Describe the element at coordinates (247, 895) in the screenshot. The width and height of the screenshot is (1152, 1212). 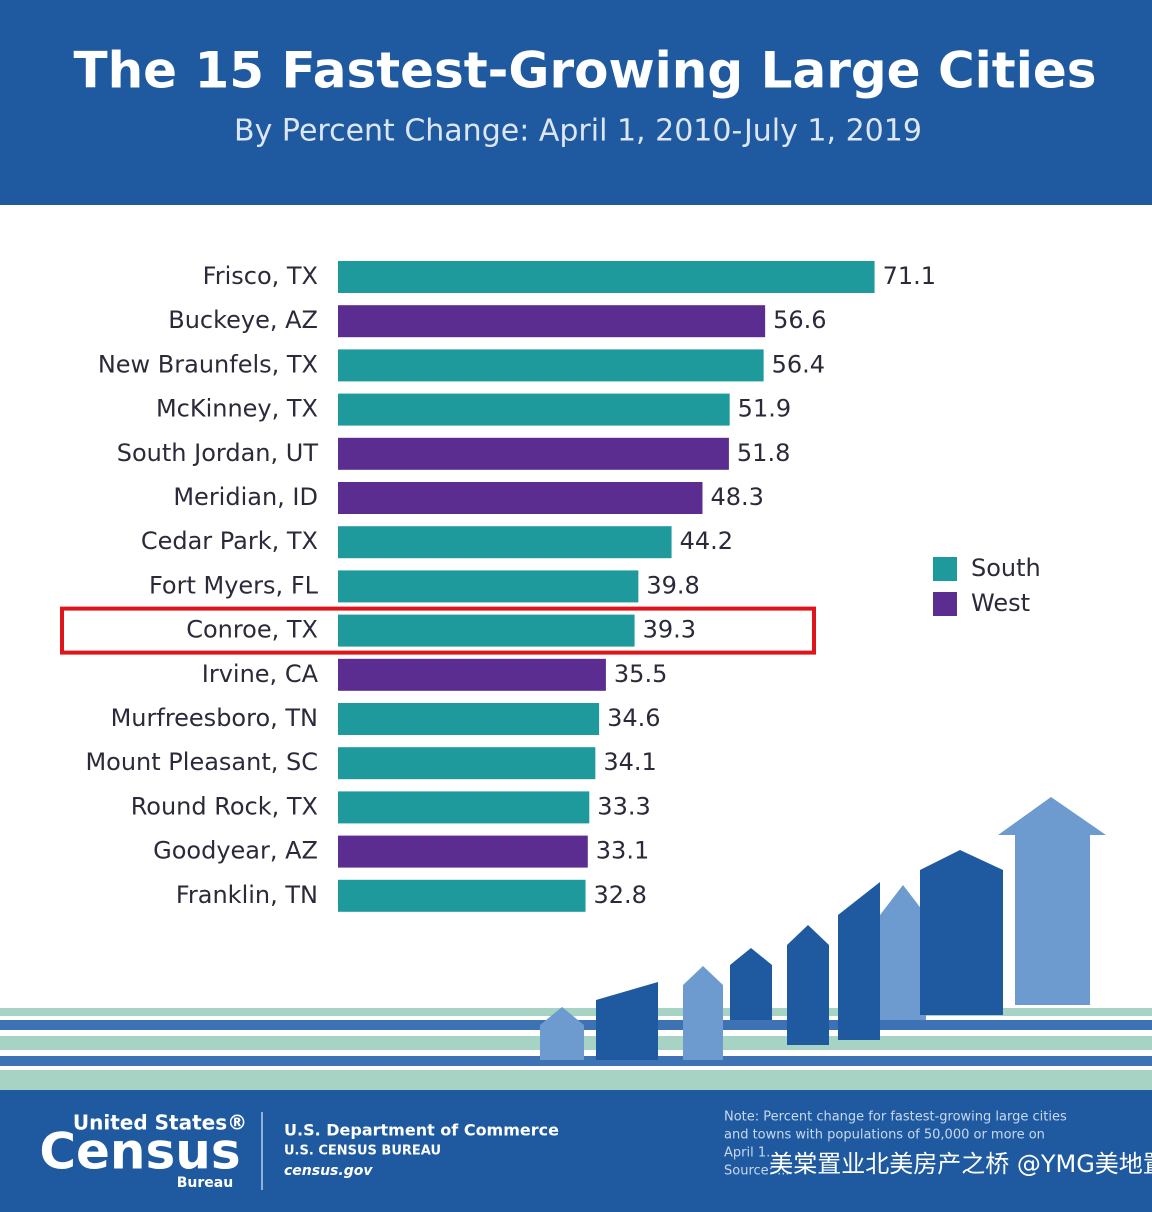
I see `category-label: Franklin, TN` at that location.